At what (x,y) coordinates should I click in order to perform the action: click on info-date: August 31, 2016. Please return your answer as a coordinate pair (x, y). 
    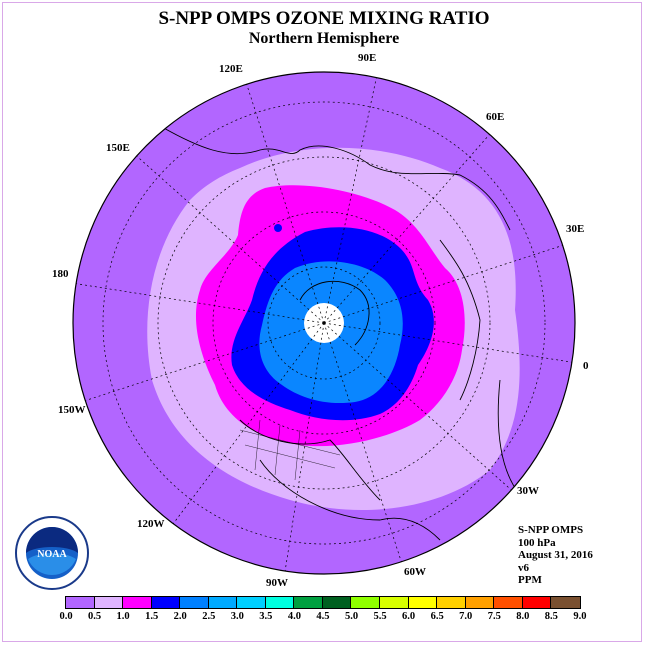
    Looking at the image, I should click on (555, 555).